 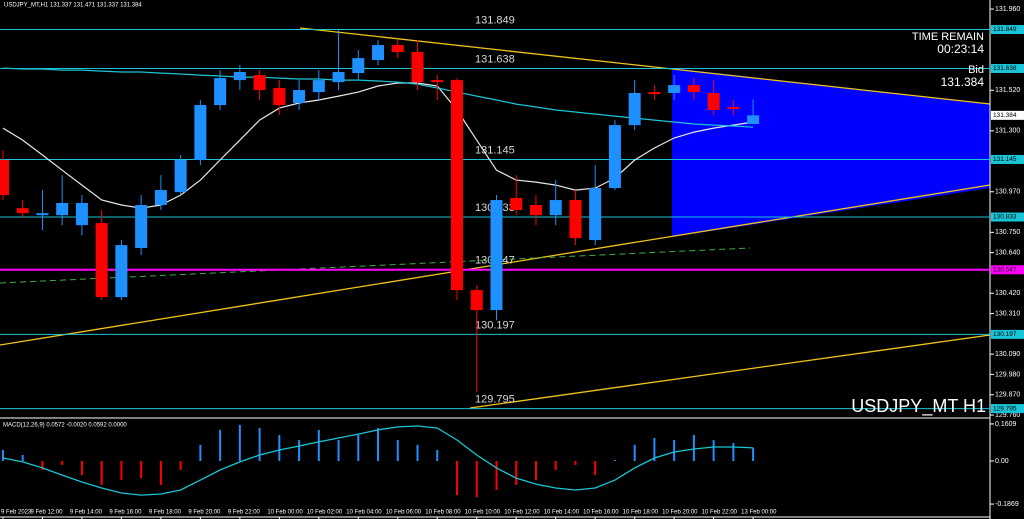 I want to click on y-tick-label: 129.870, so click(x=1007, y=395).